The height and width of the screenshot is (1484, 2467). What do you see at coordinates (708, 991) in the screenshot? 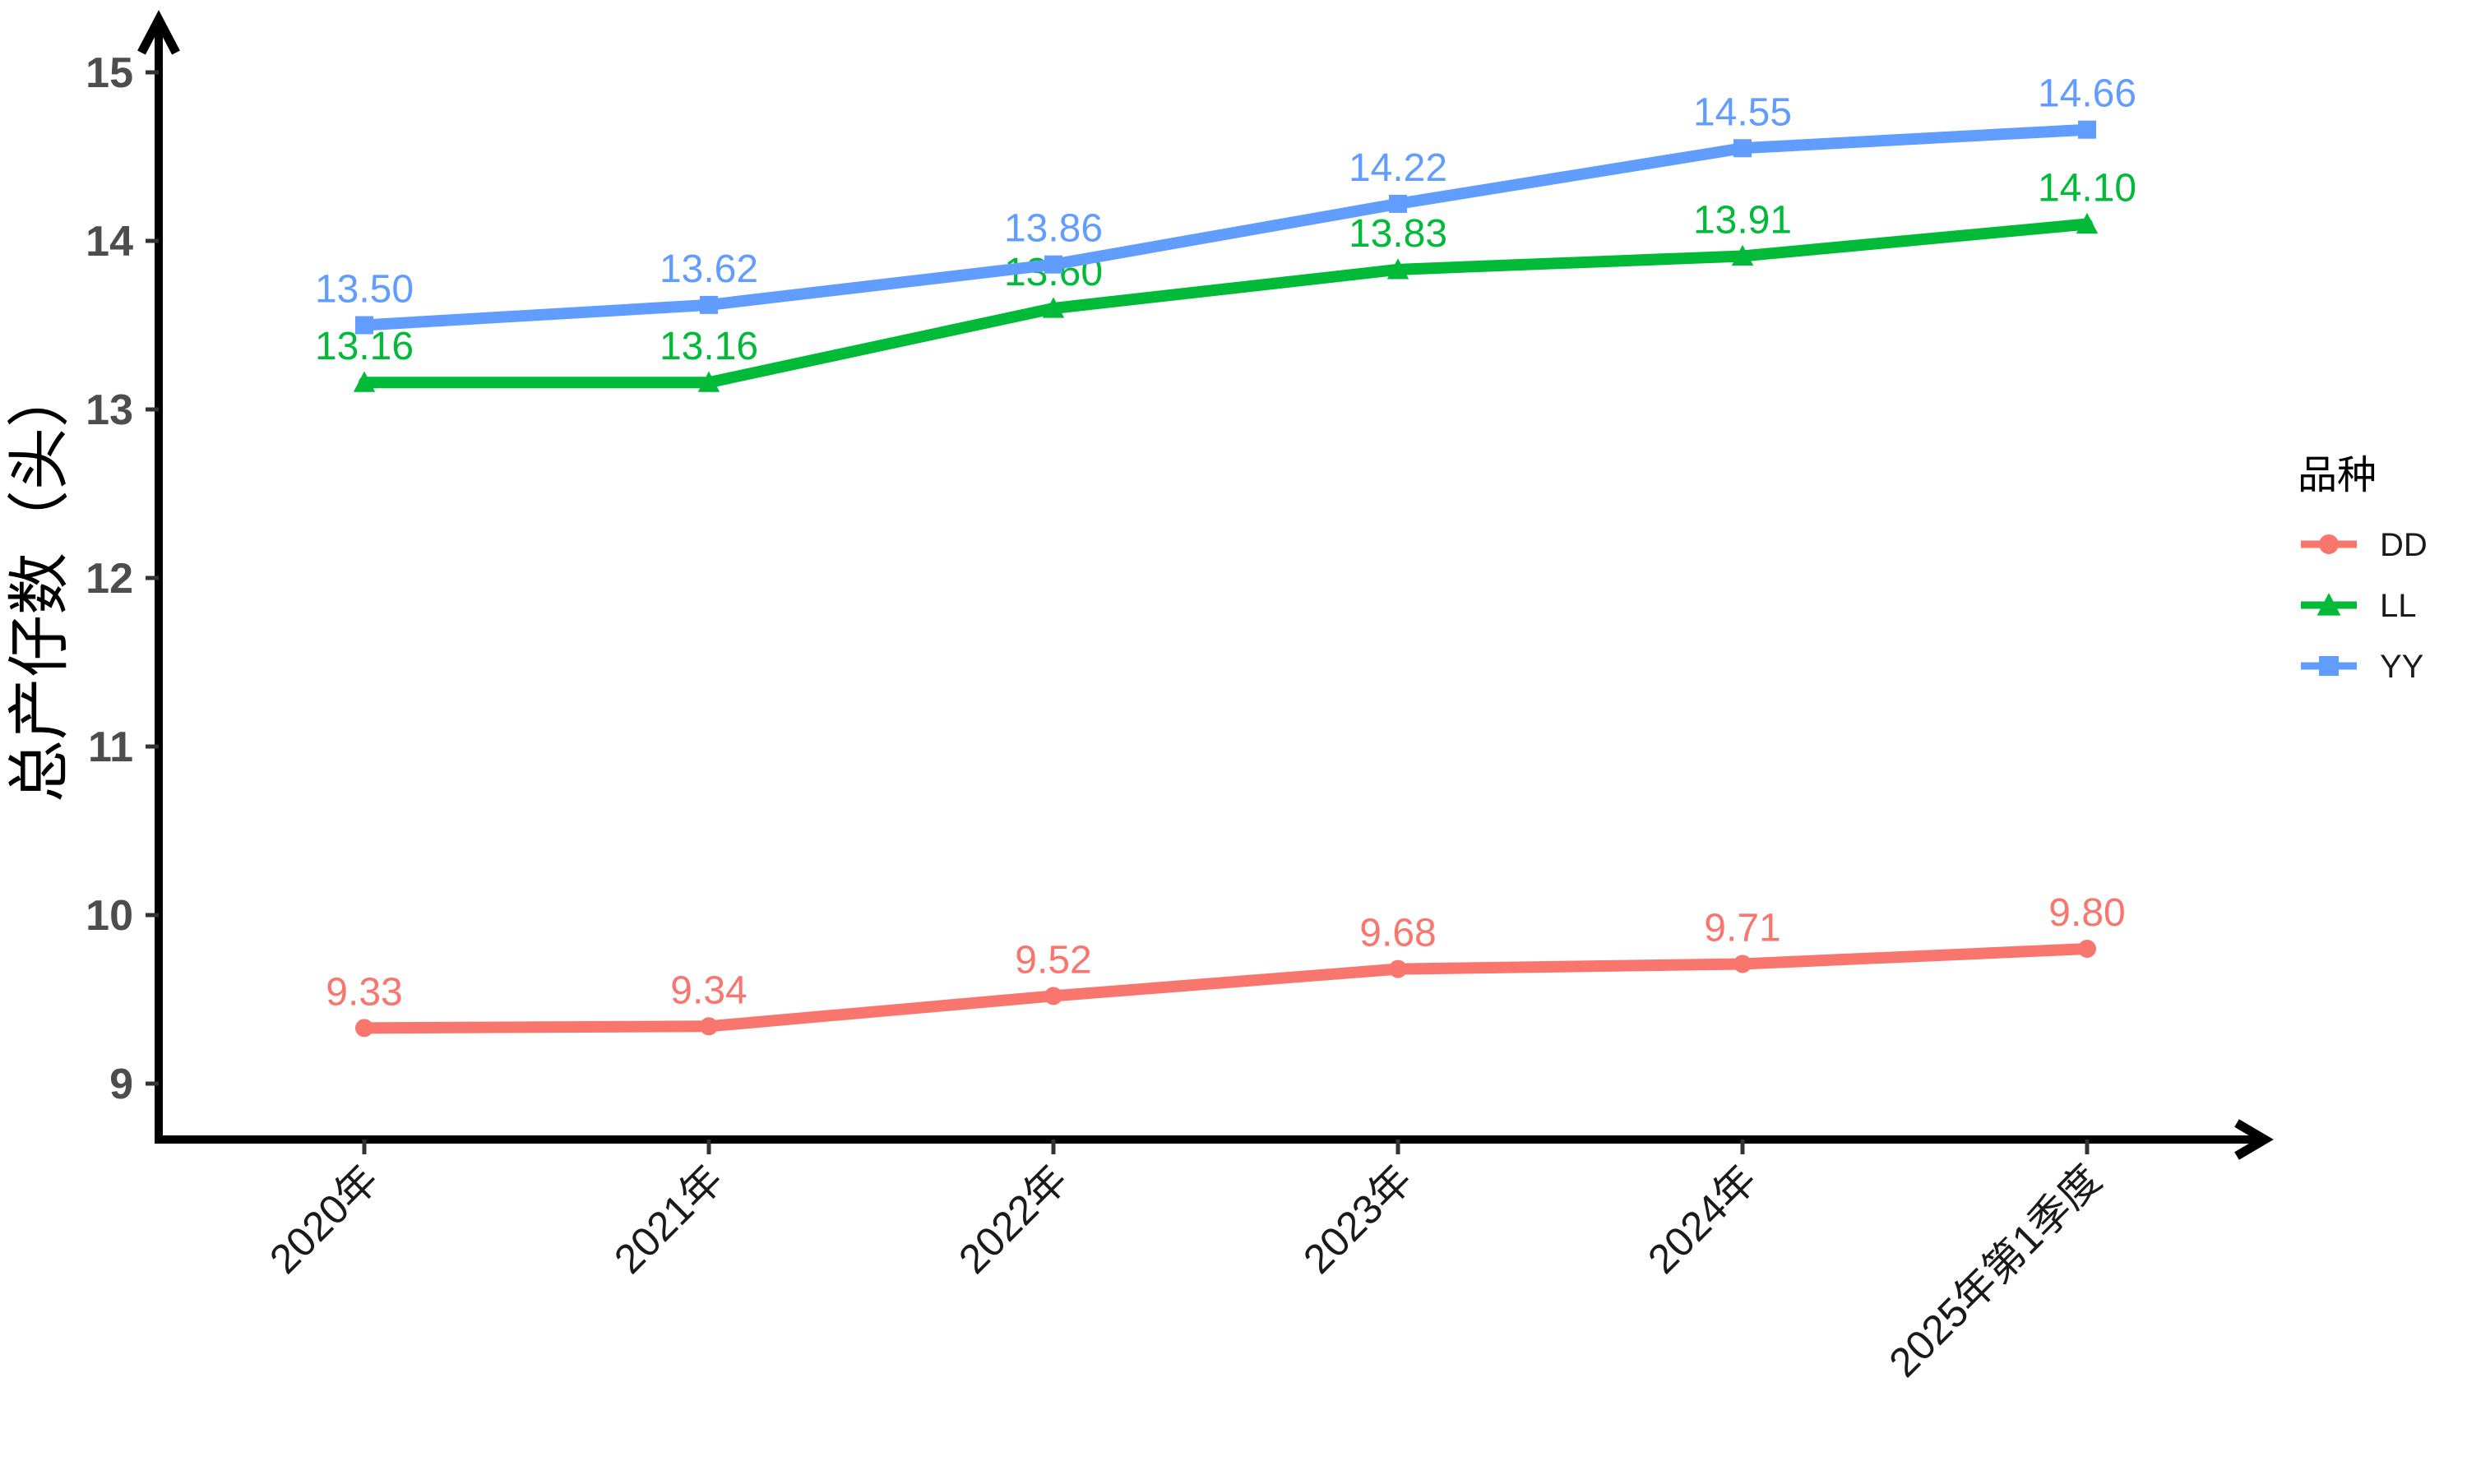
I see `data-label: 9.34` at bounding box center [708, 991].